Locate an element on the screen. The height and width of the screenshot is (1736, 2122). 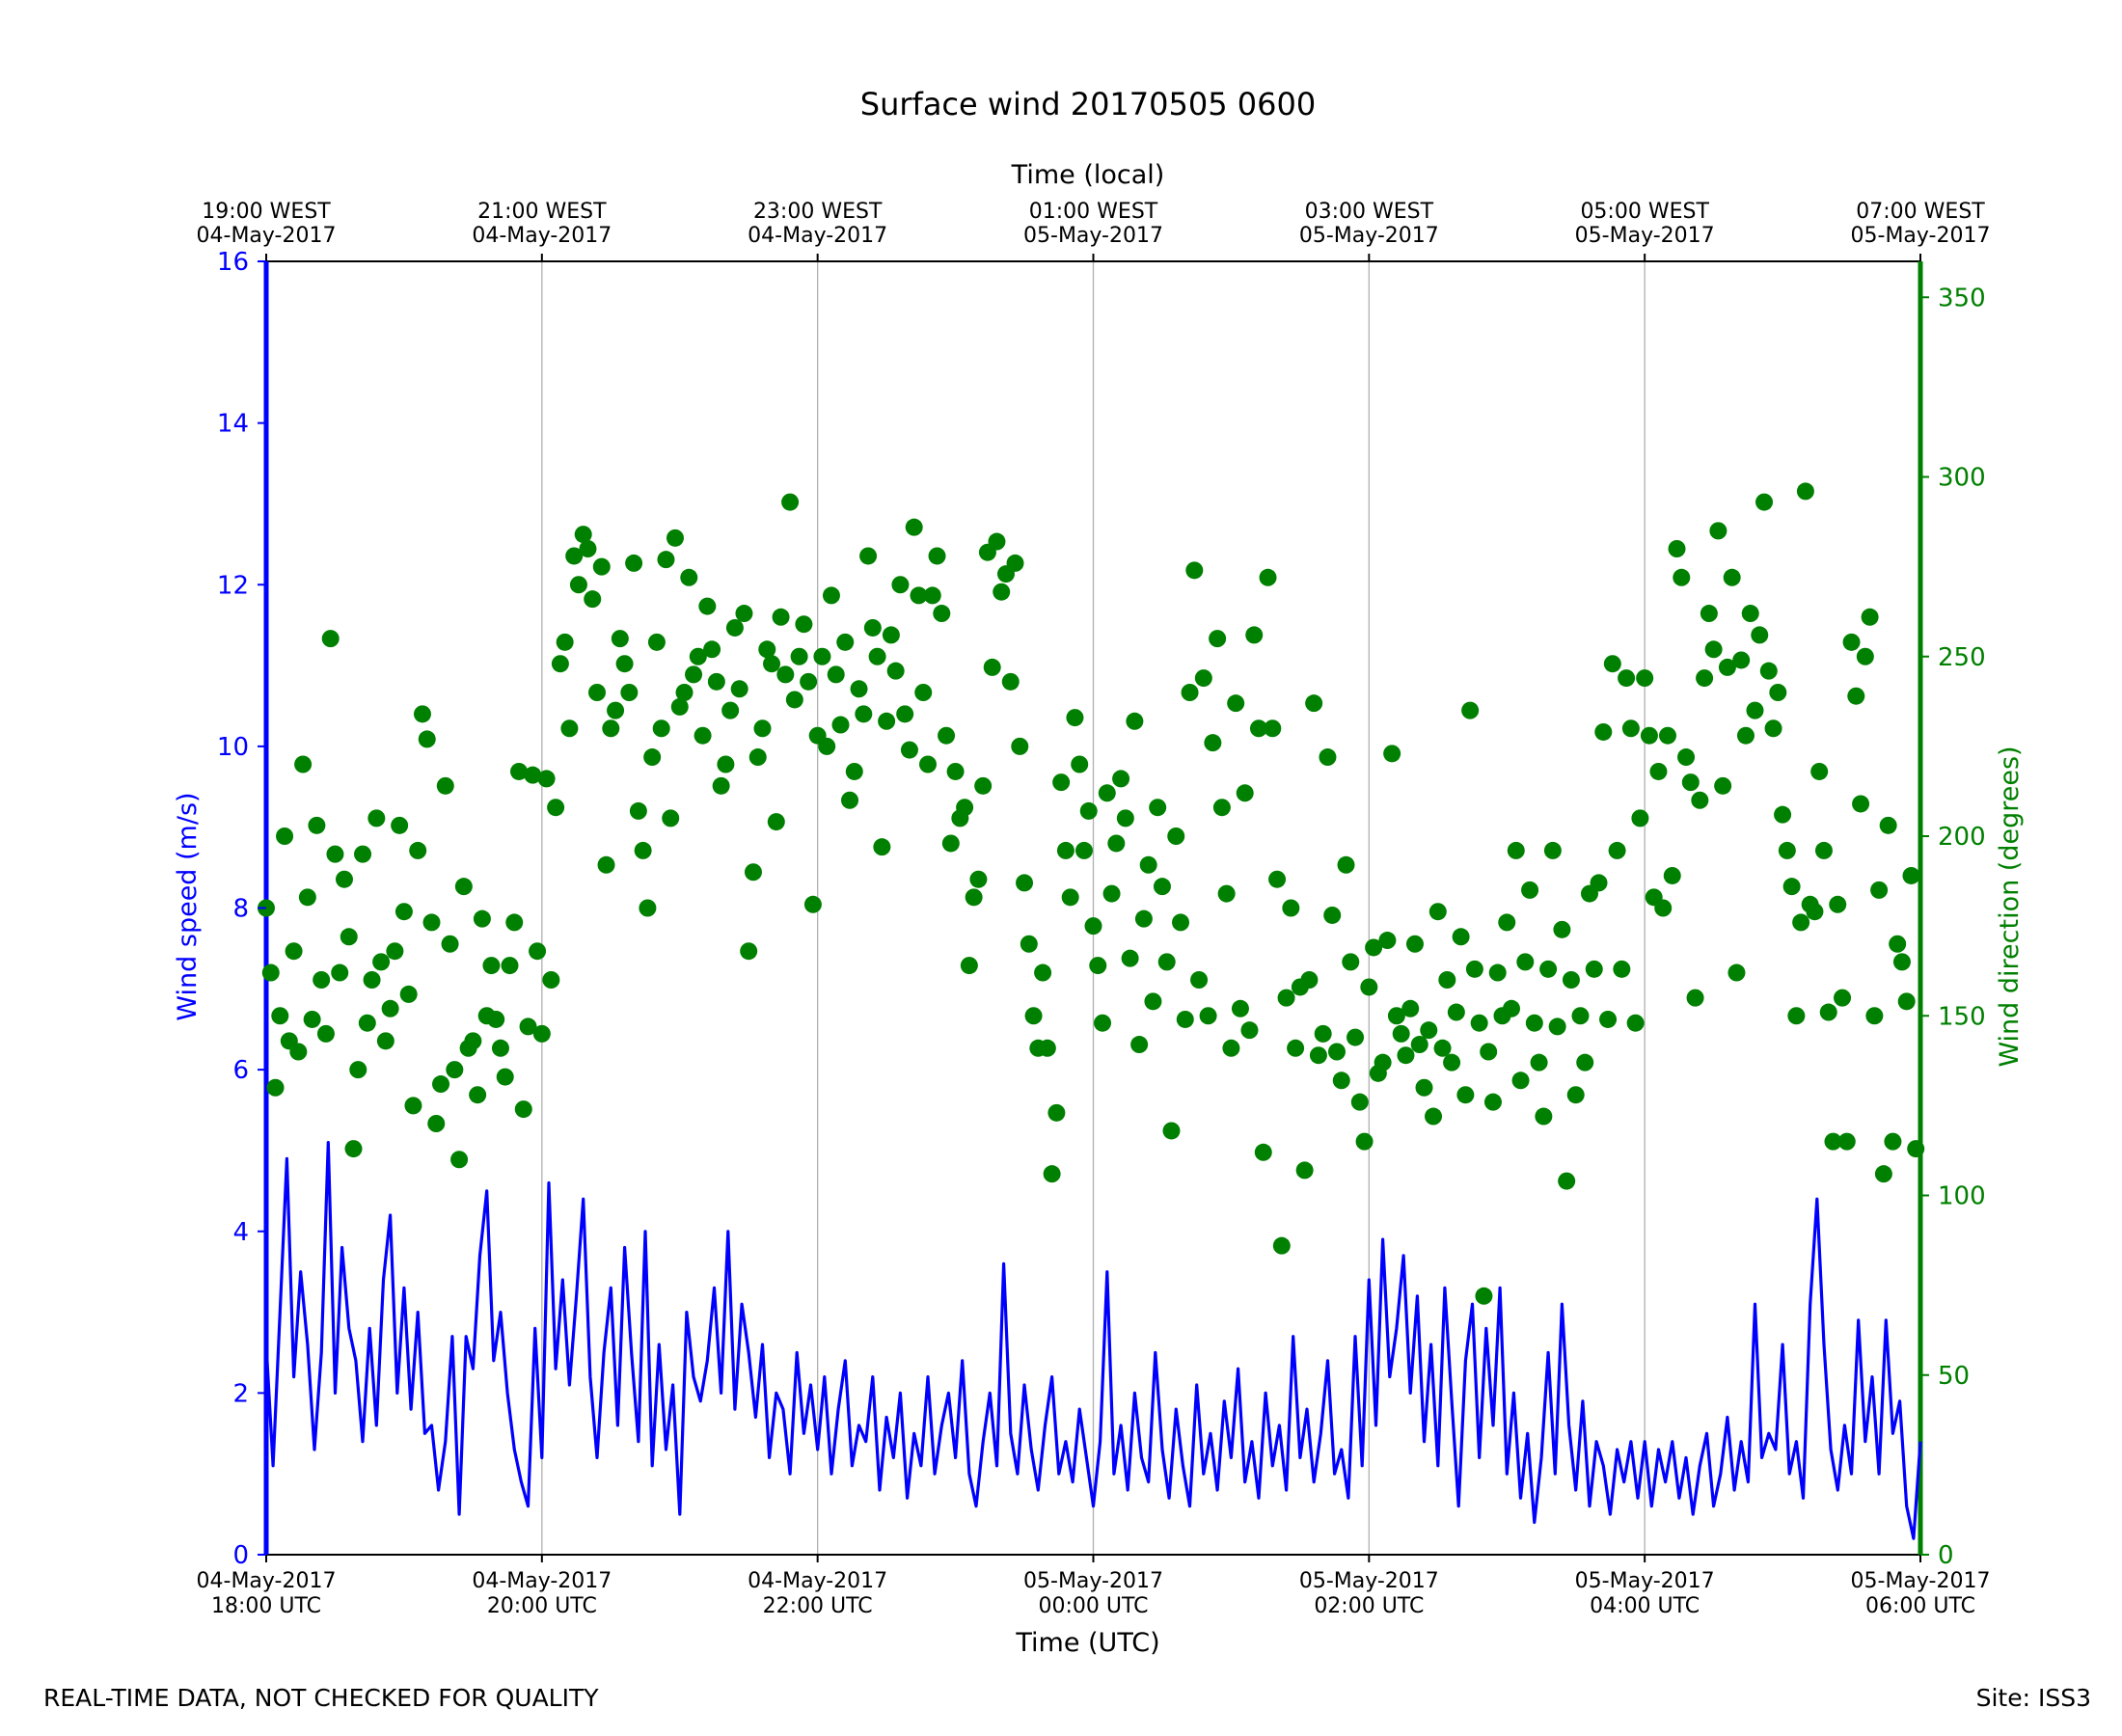
x-tick-label-time: 04:00 UTC is located at coordinates (1645, 1606).